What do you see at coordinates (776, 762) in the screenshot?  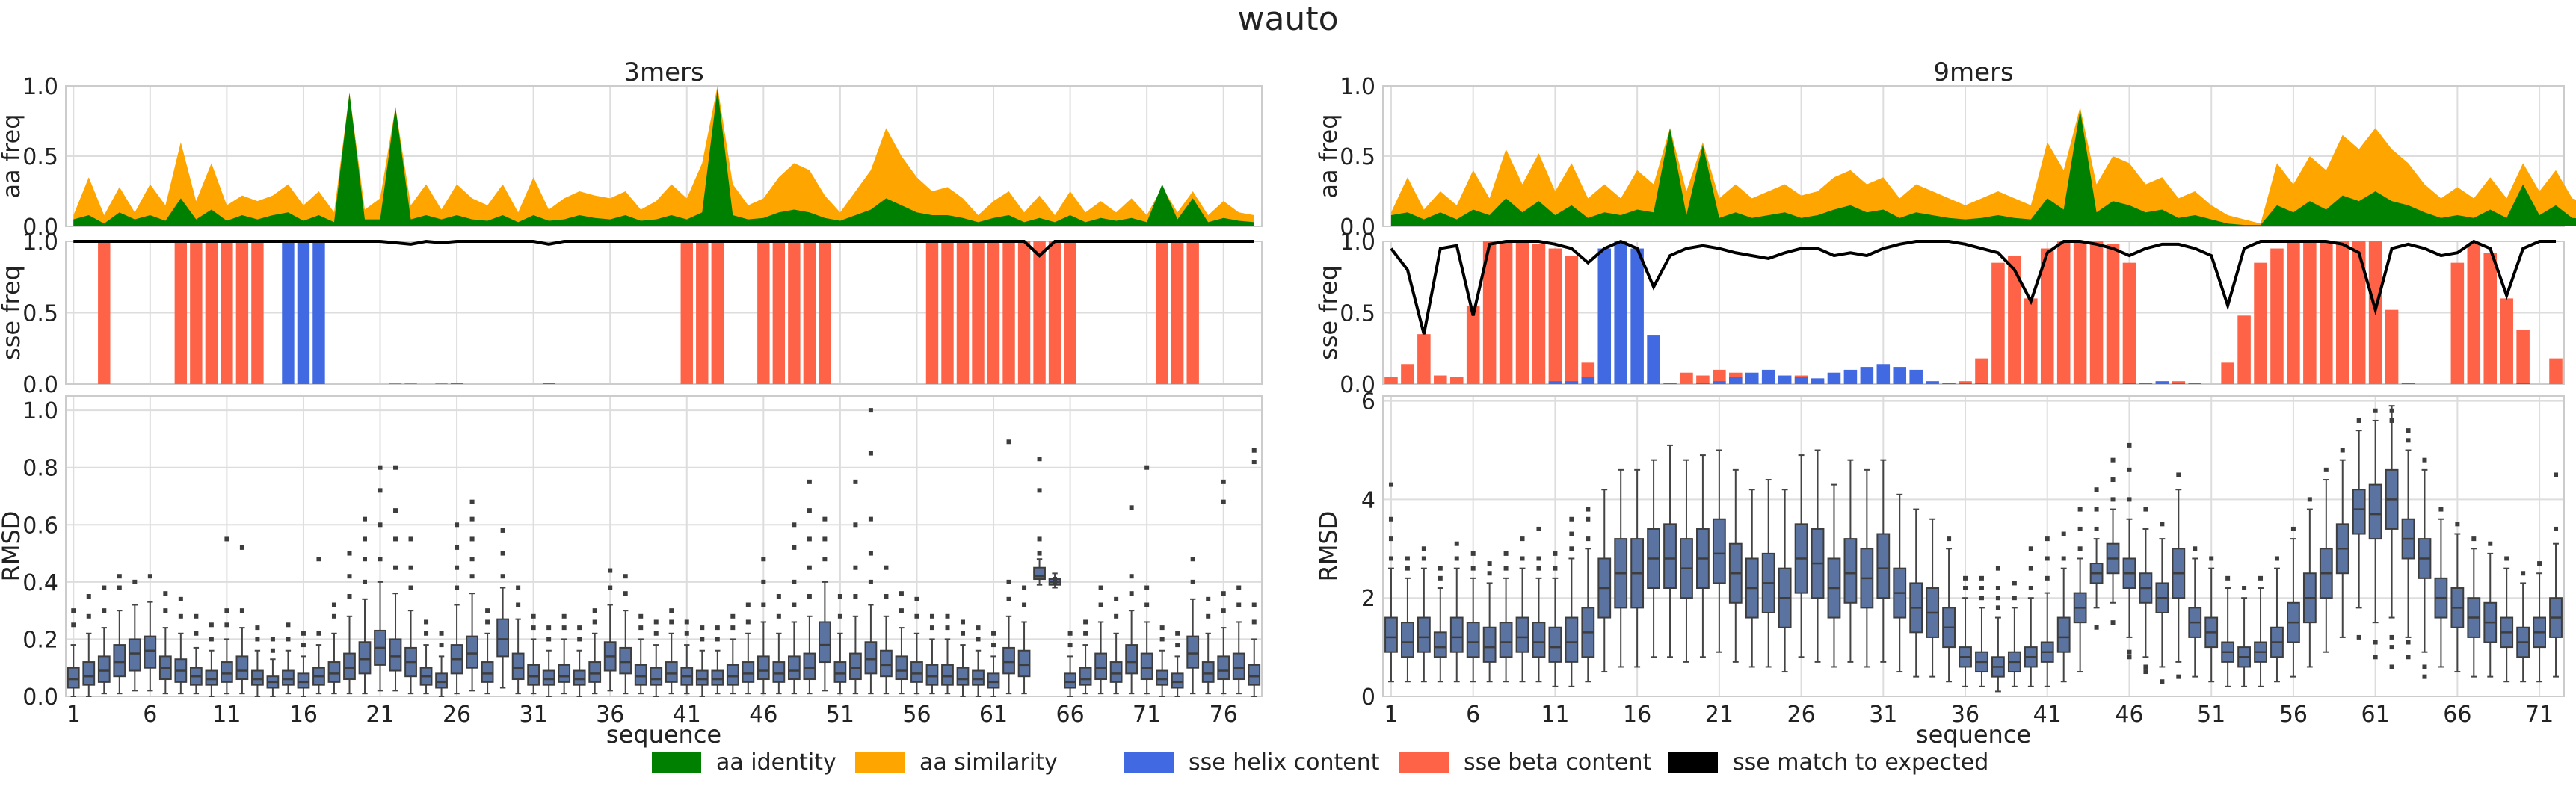 I see `legend-label: aa identity` at bounding box center [776, 762].